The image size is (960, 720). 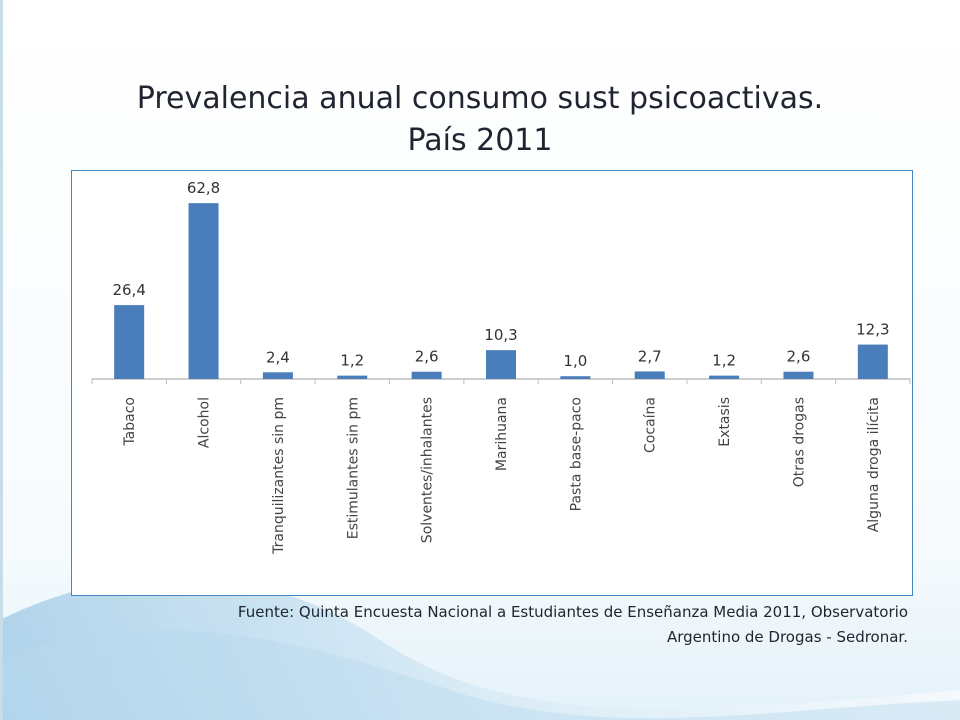 What do you see at coordinates (787, 637) in the screenshot?
I see `source-line-2: Argentino de Drogas - Sedronar.` at bounding box center [787, 637].